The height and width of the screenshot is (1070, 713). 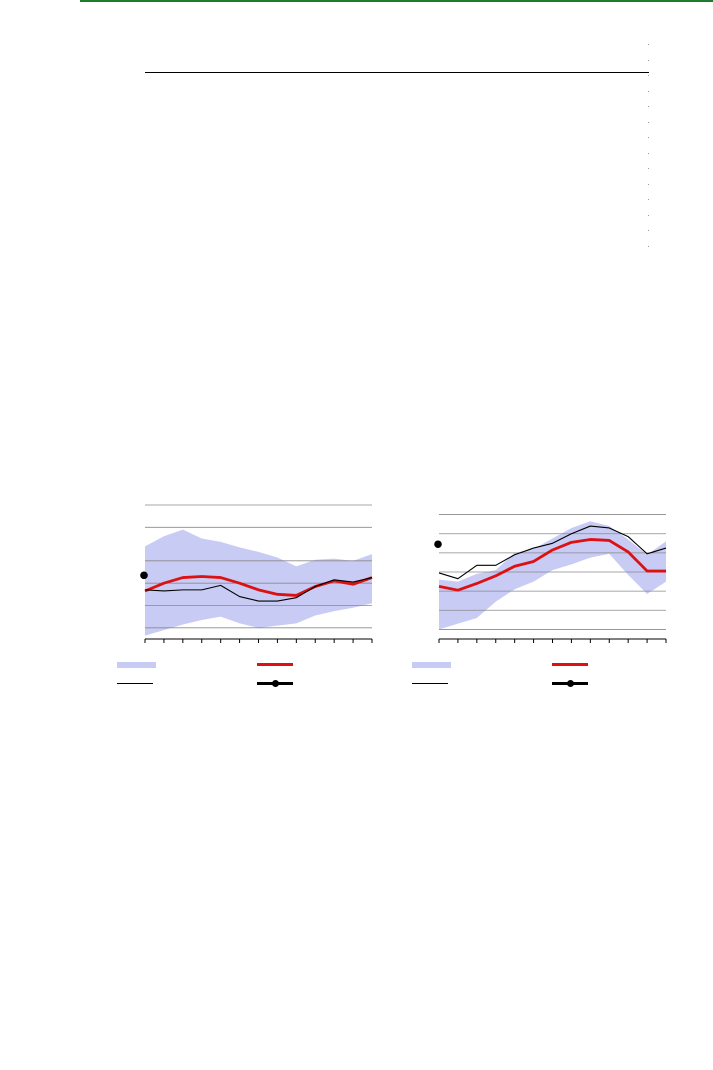 I want to click on legend1-band-swatch, so click(x=136, y=665).